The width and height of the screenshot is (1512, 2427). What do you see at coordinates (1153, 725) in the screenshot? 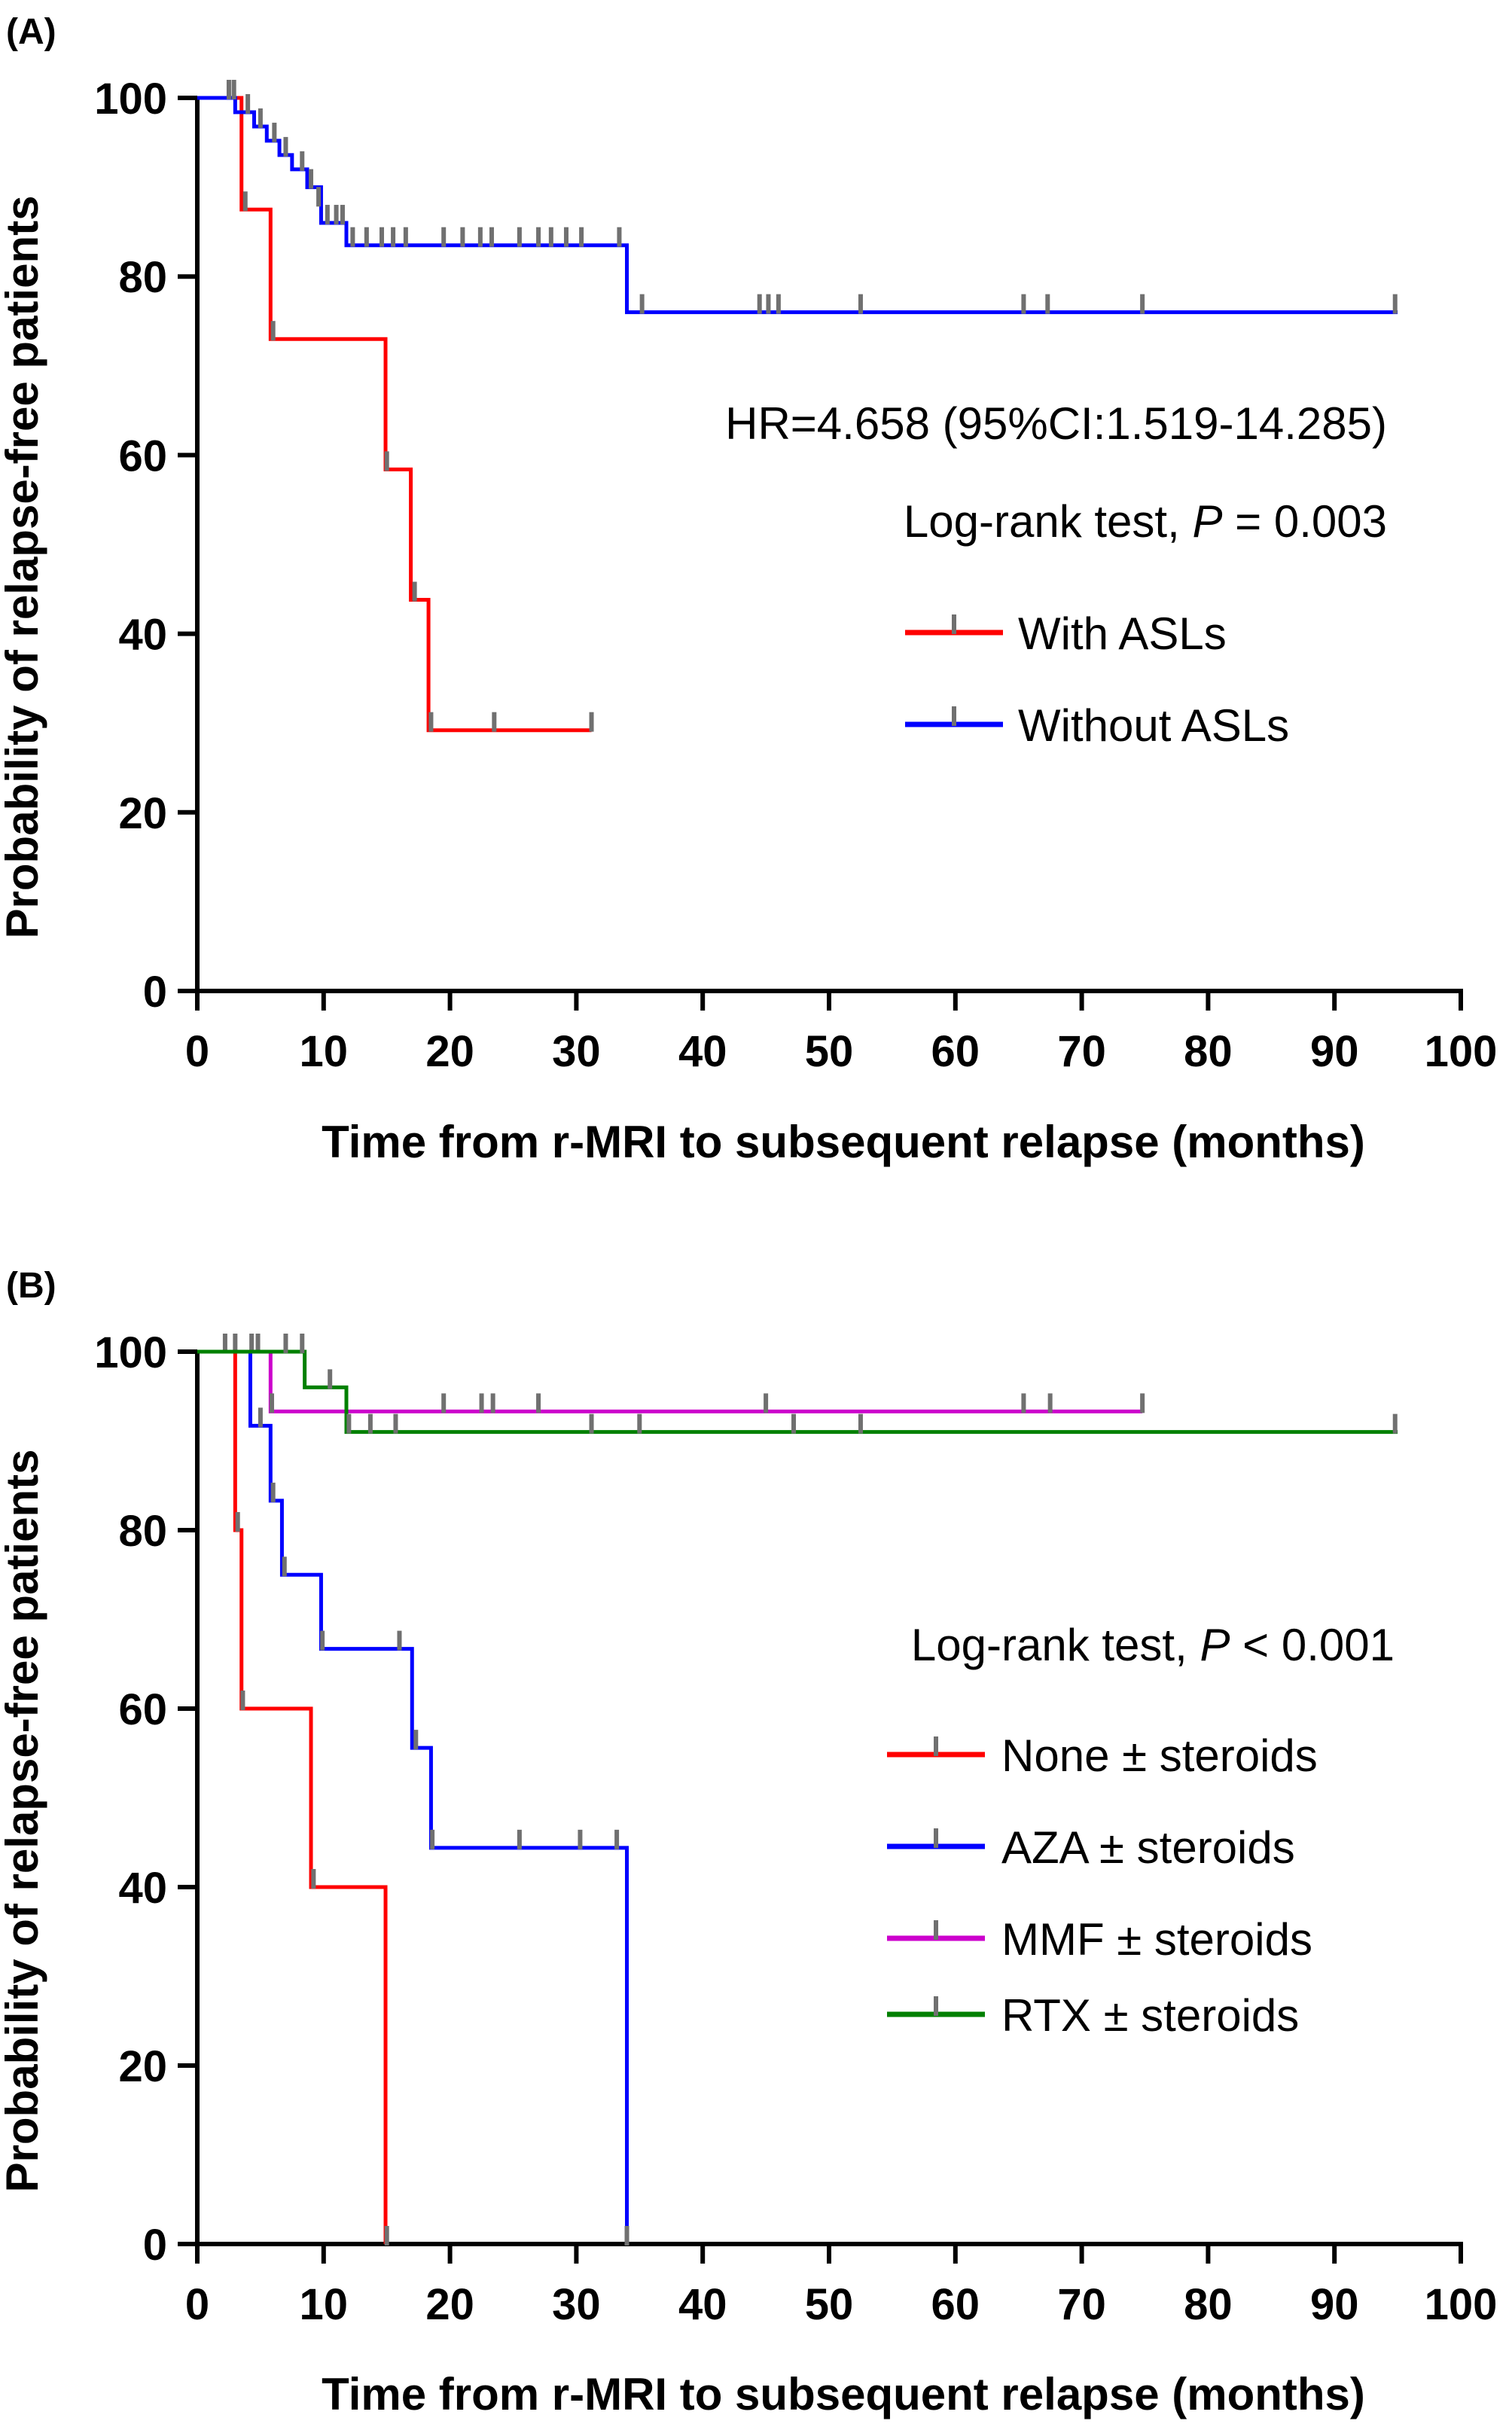
I see `legend-label: Without ASLs` at bounding box center [1153, 725].